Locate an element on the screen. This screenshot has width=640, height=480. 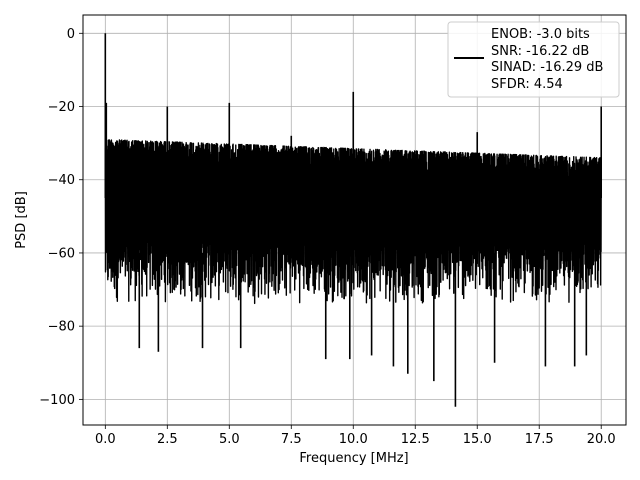
x-tick-label: 12.5 is located at coordinates (415, 439).